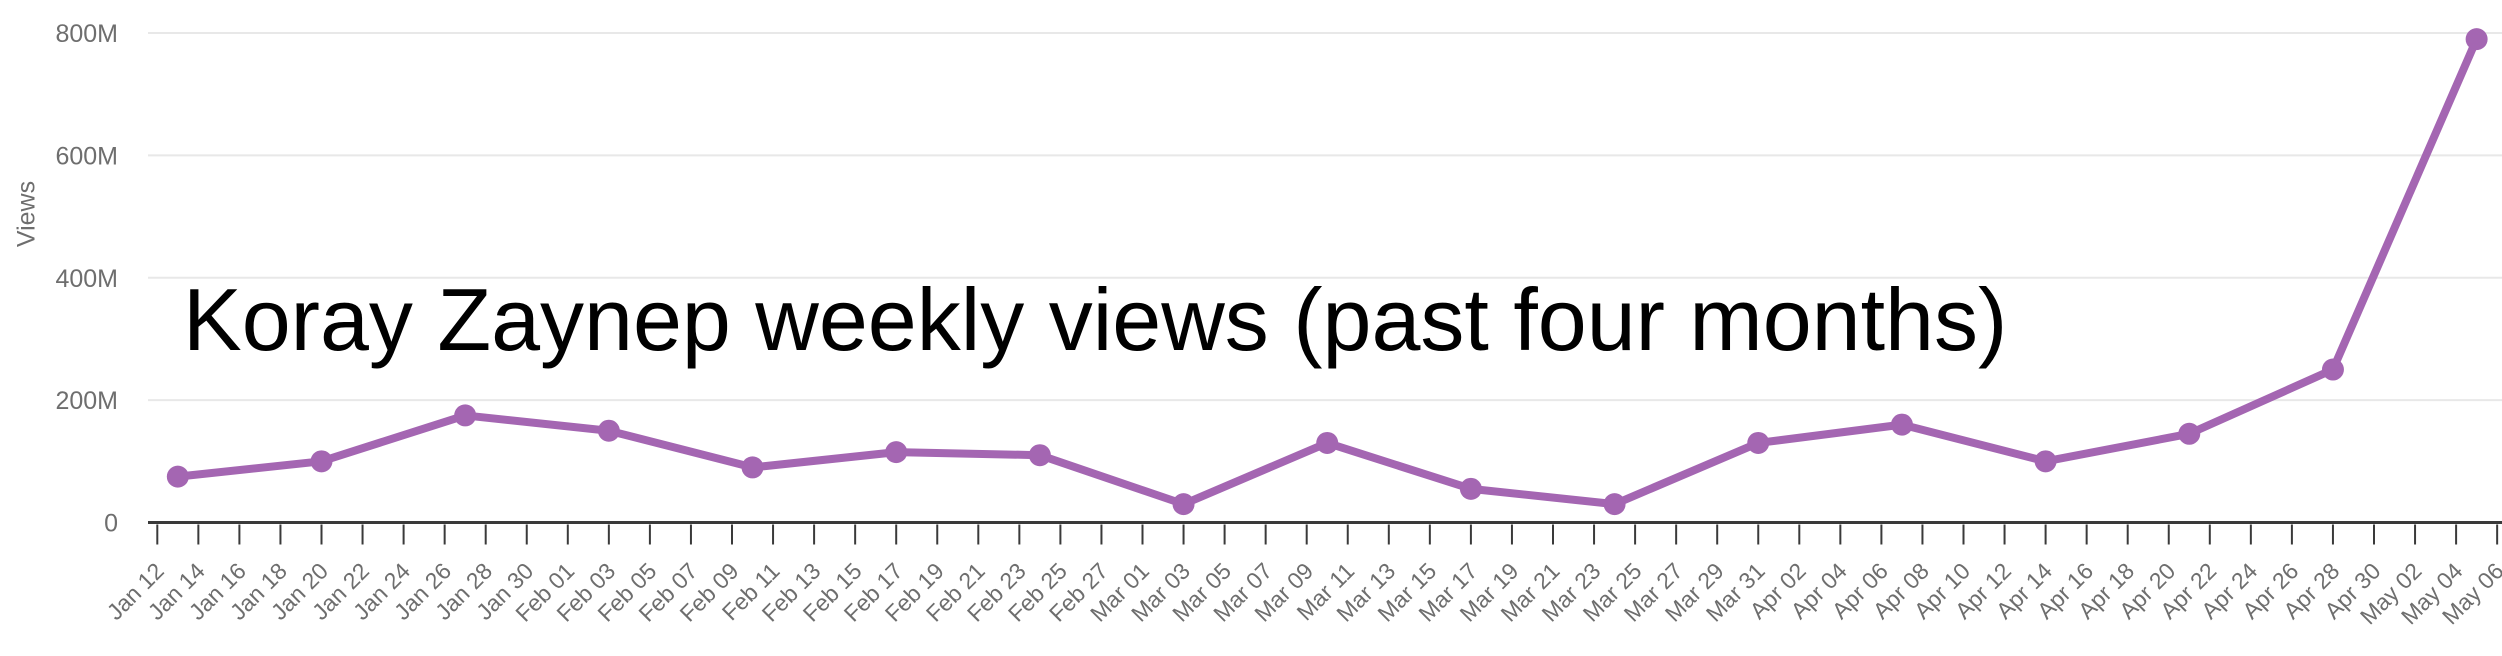  What do you see at coordinates (86, 279) in the screenshot?
I see `y-tick-label: 400M` at bounding box center [86, 279].